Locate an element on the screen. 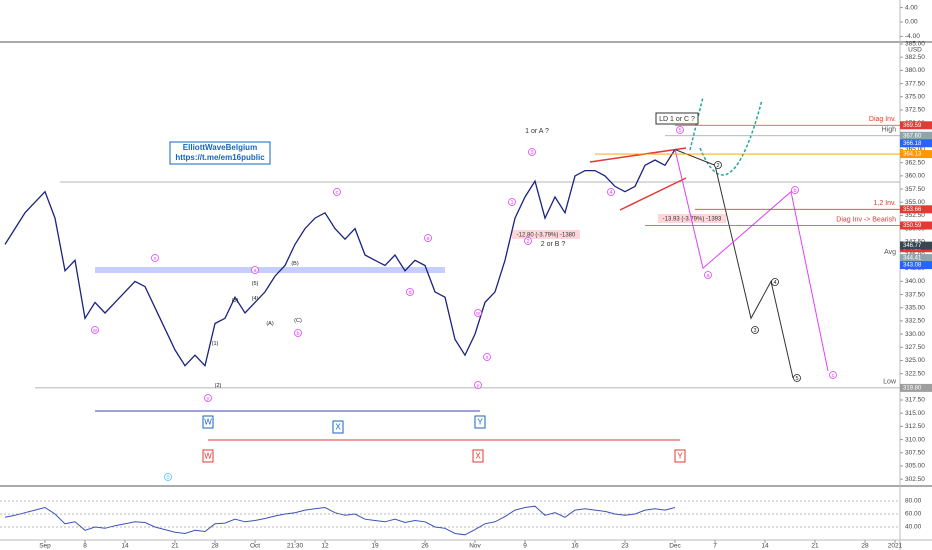 The height and width of the screenshot is (550, 932). x-tick-label: 8 is located at coordinates (85, 546).